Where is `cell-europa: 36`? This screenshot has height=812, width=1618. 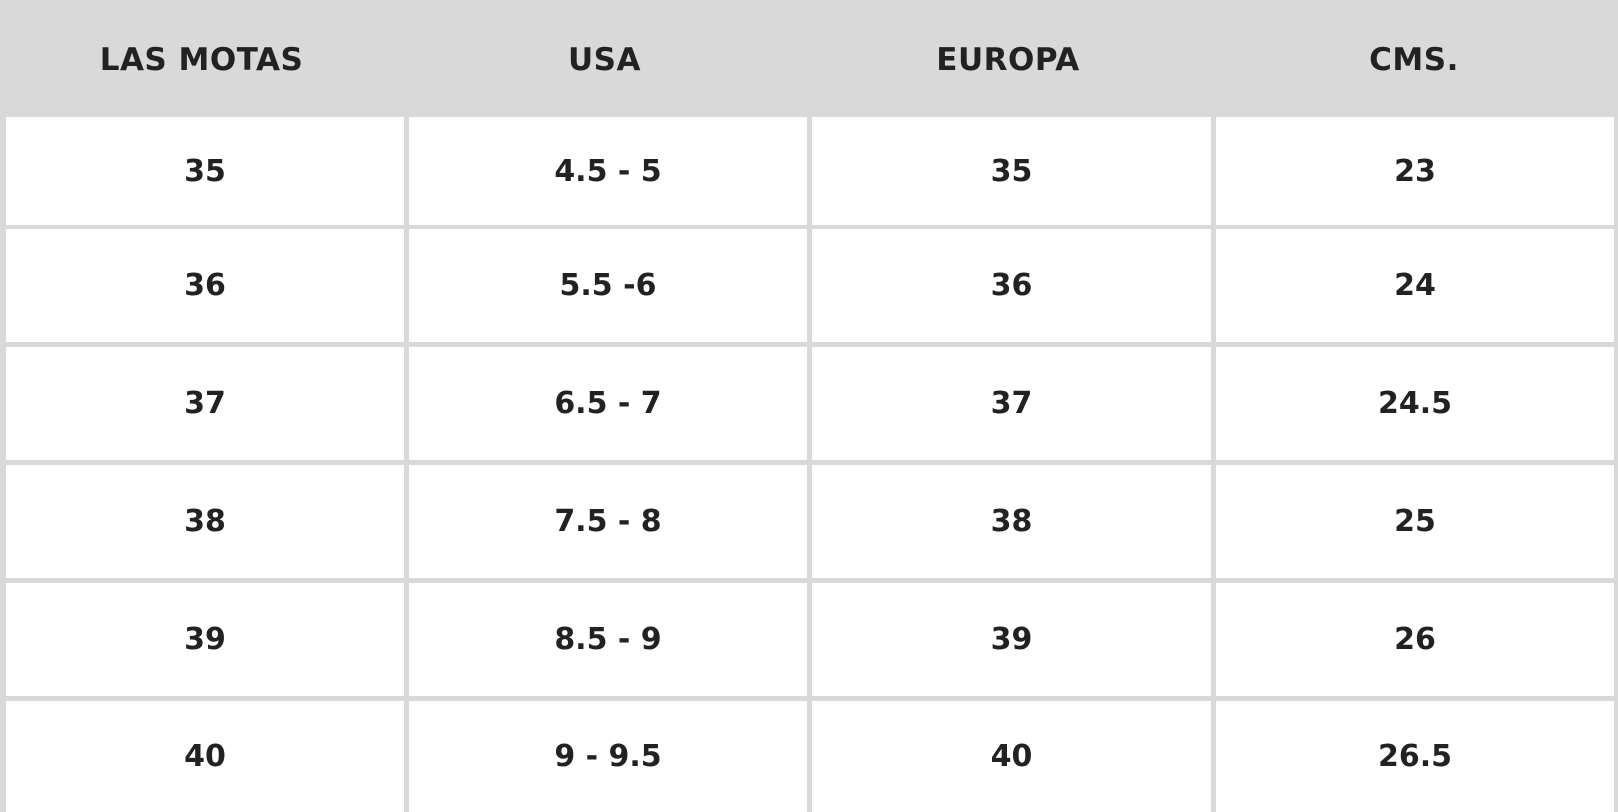 cell-europa: 36 is located at coordinates (1011, 285).